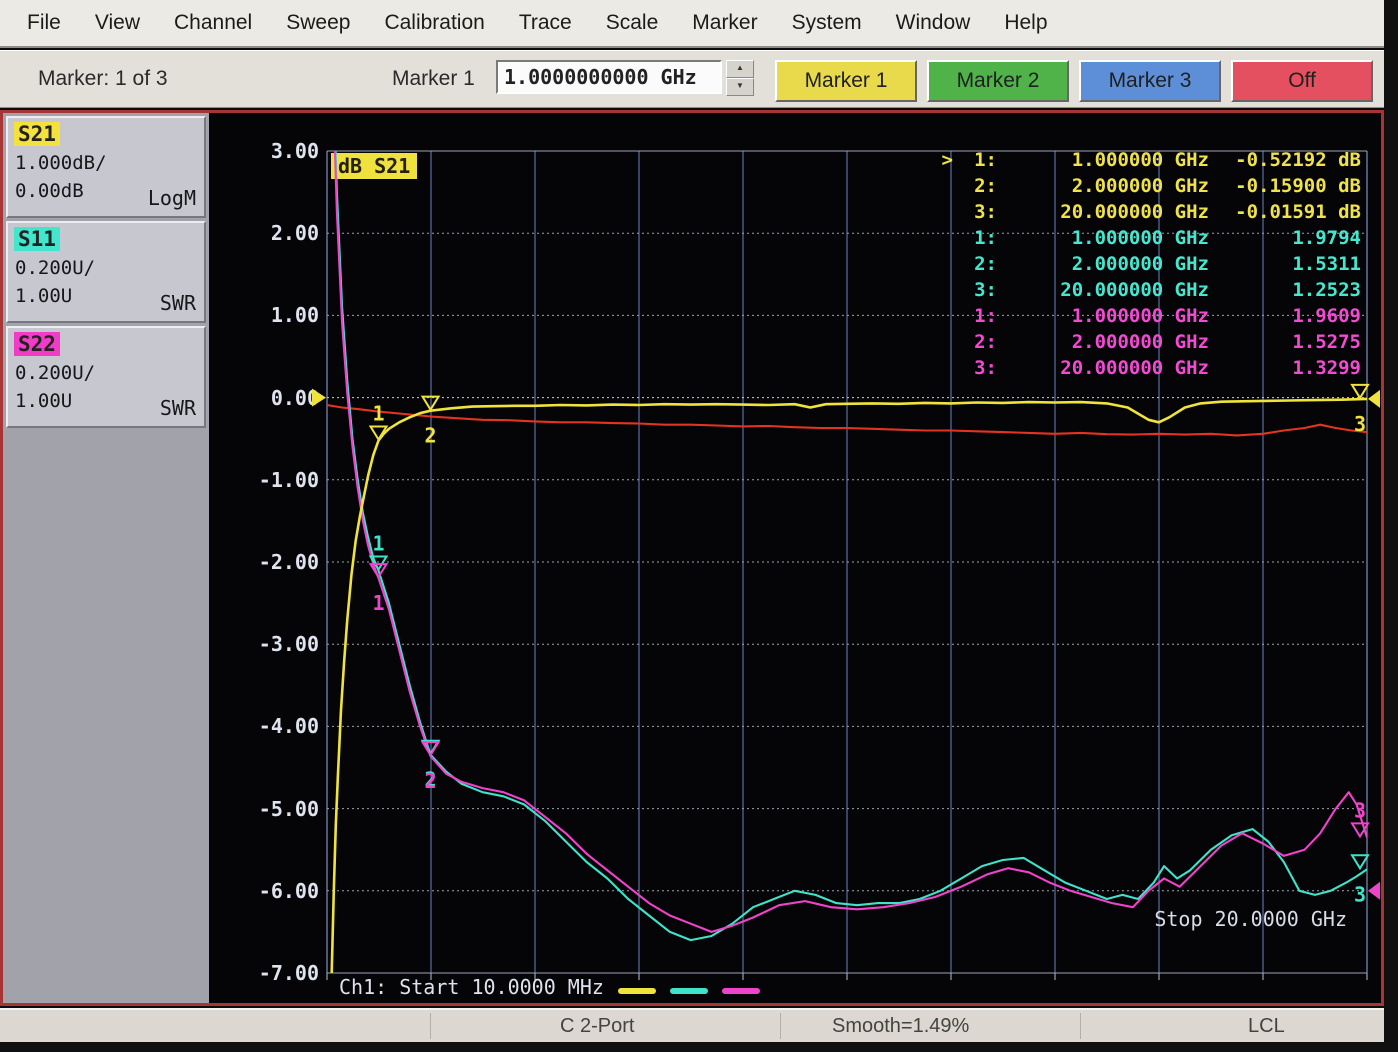 The height and width of the screenshot is (1052, 1398). I want to click on y-axis-label: -5.00, so click(288, 808).